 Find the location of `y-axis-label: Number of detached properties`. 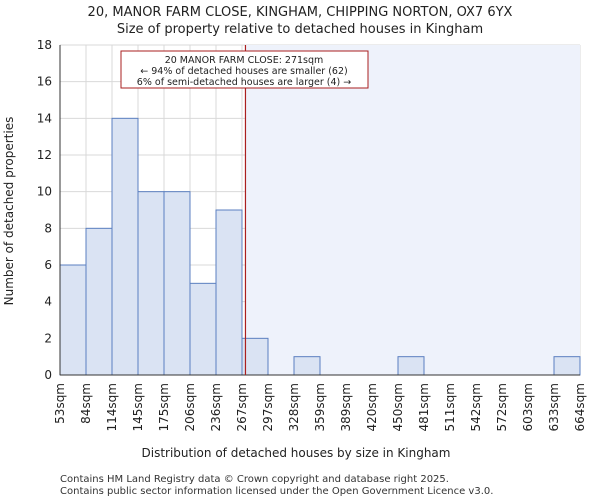

y-axis-label: Number of detached properties is located at coordinates (9, 211).